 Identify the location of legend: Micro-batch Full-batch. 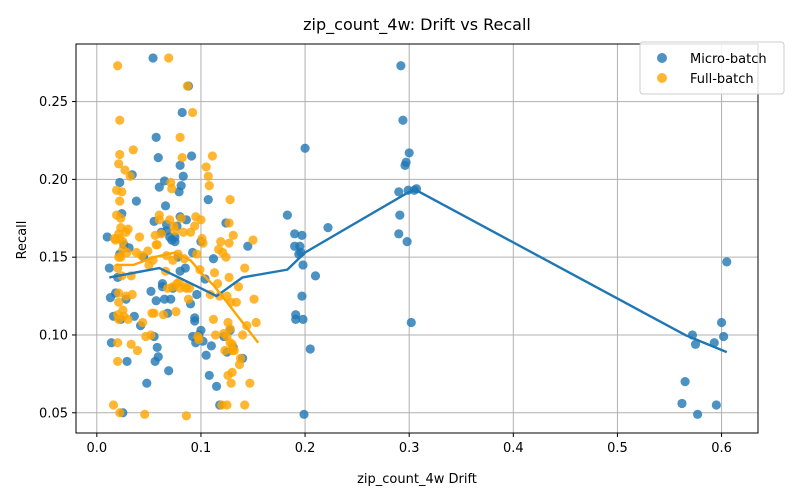
(712, 68).